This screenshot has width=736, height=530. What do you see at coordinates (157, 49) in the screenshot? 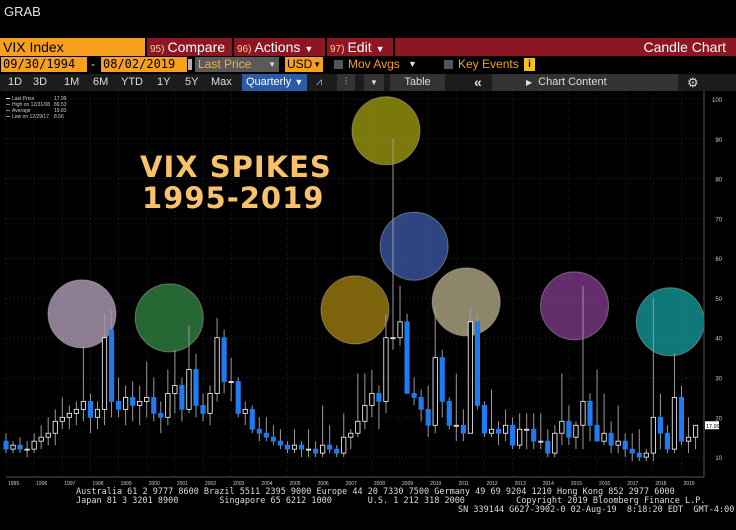
I see `compare-number: 95)` at bounding box center [157, 49].